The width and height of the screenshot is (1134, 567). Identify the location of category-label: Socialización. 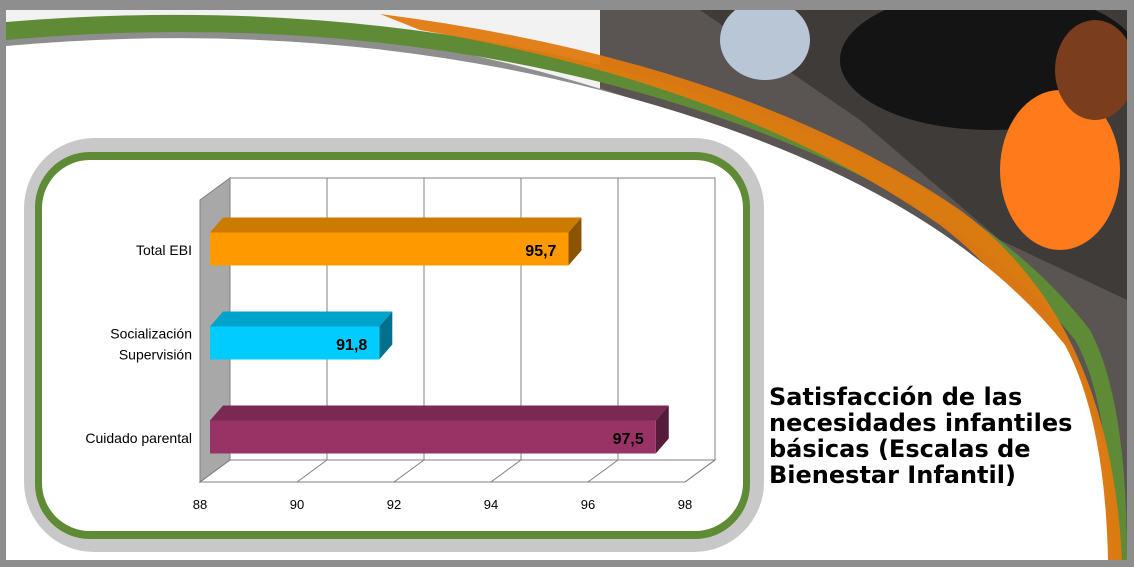
(151, 334).